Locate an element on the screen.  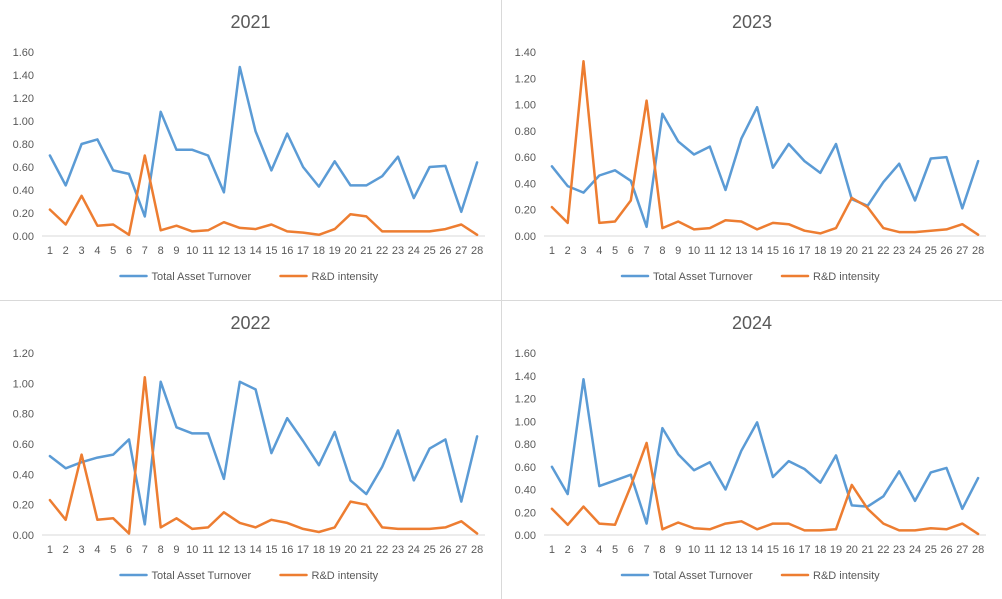
x-tick-label: 24 is located at coordinates (414, 251).